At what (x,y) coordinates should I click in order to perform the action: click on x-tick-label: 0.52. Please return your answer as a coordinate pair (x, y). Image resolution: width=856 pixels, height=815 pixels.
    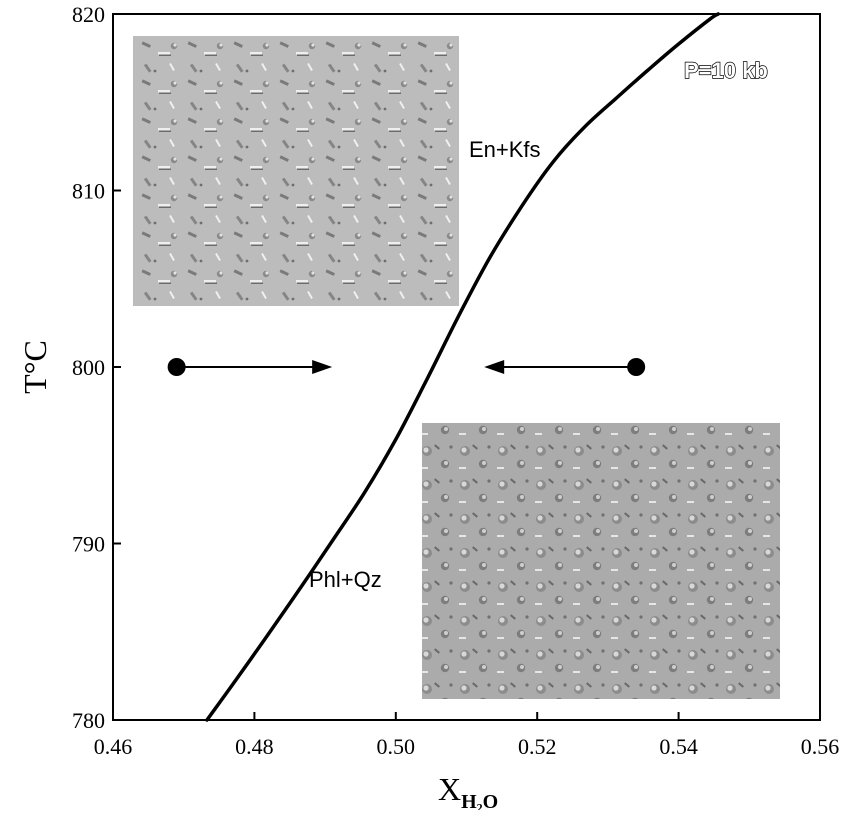
    Looking at the image, I should click on (537, 746).